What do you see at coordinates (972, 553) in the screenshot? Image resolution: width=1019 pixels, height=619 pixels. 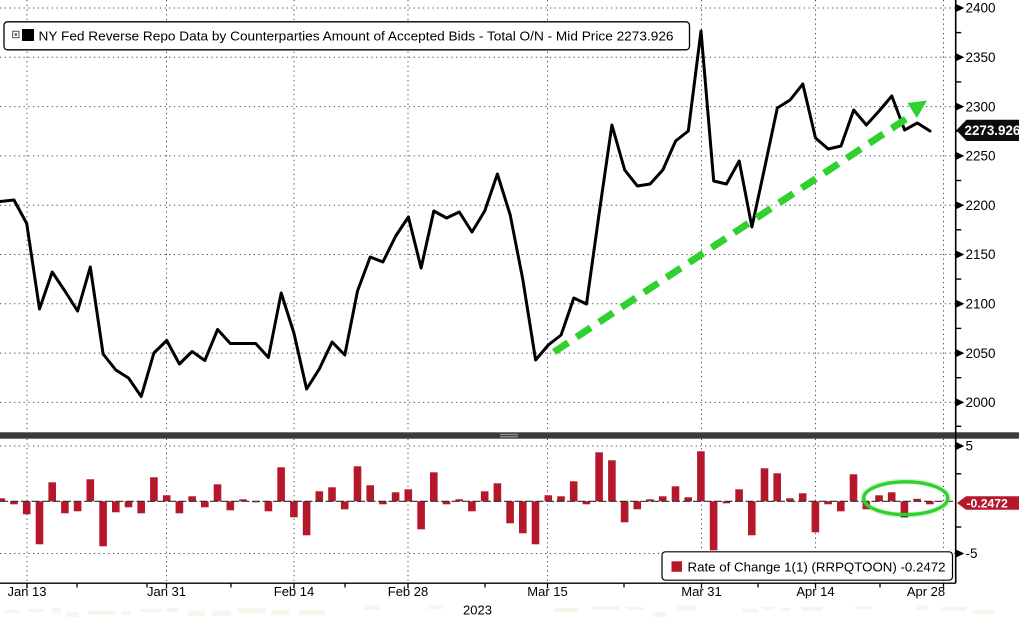 I see `svg-text: -5` at bounding box center [972, 553].